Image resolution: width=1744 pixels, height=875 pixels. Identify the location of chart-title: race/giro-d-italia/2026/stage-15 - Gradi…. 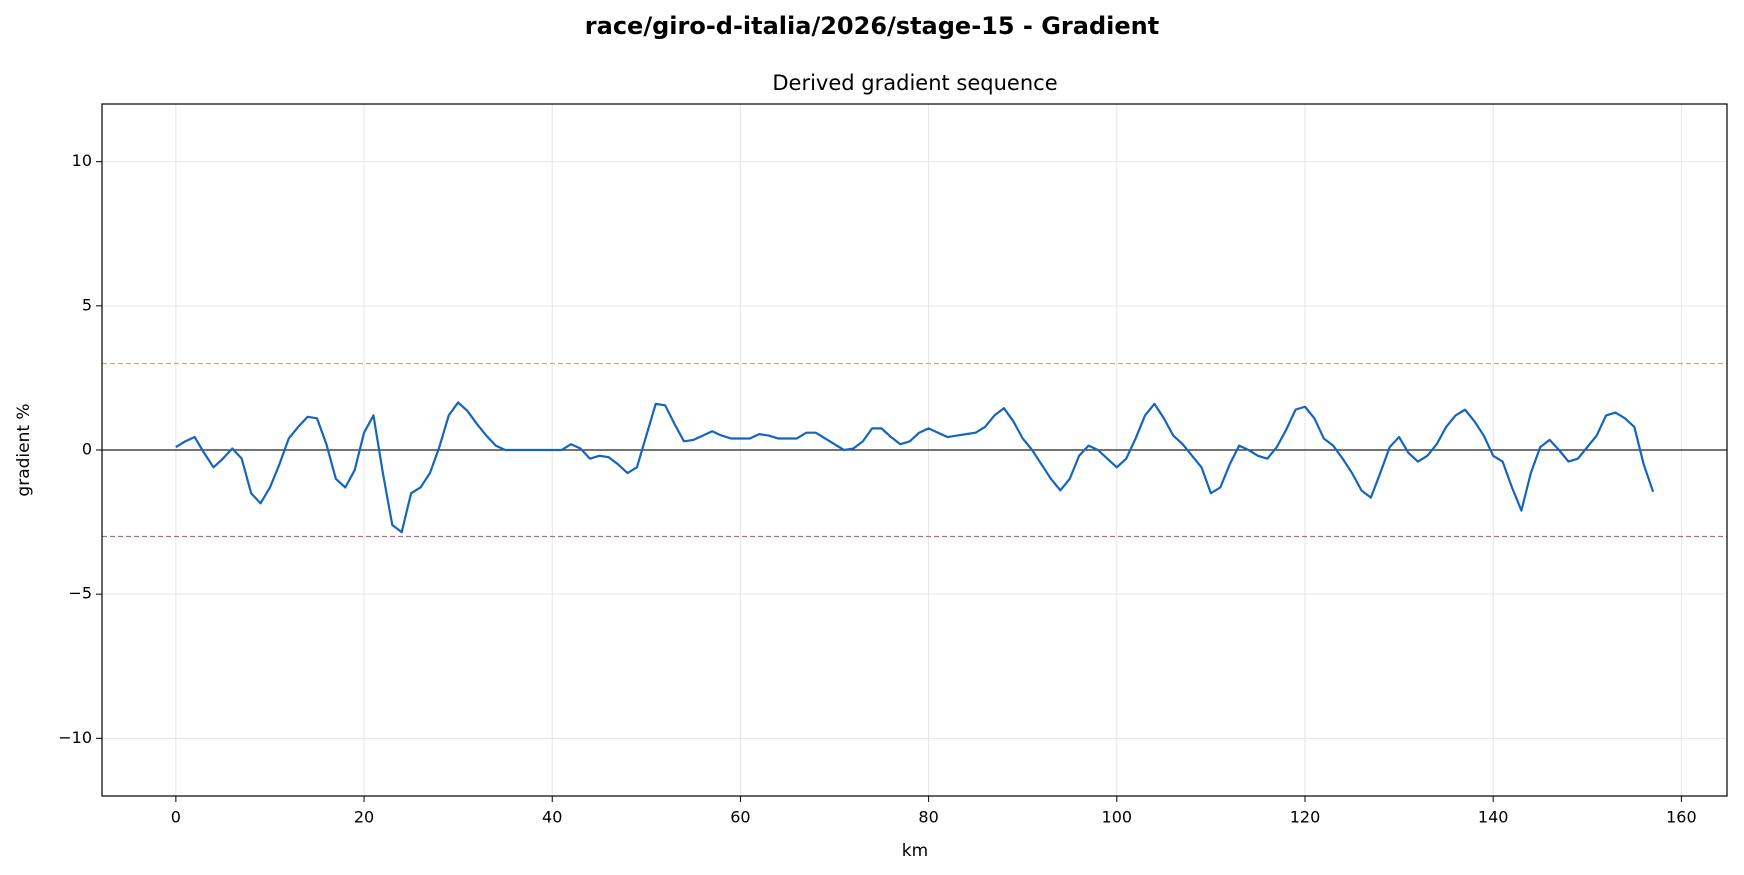
(872, 26).